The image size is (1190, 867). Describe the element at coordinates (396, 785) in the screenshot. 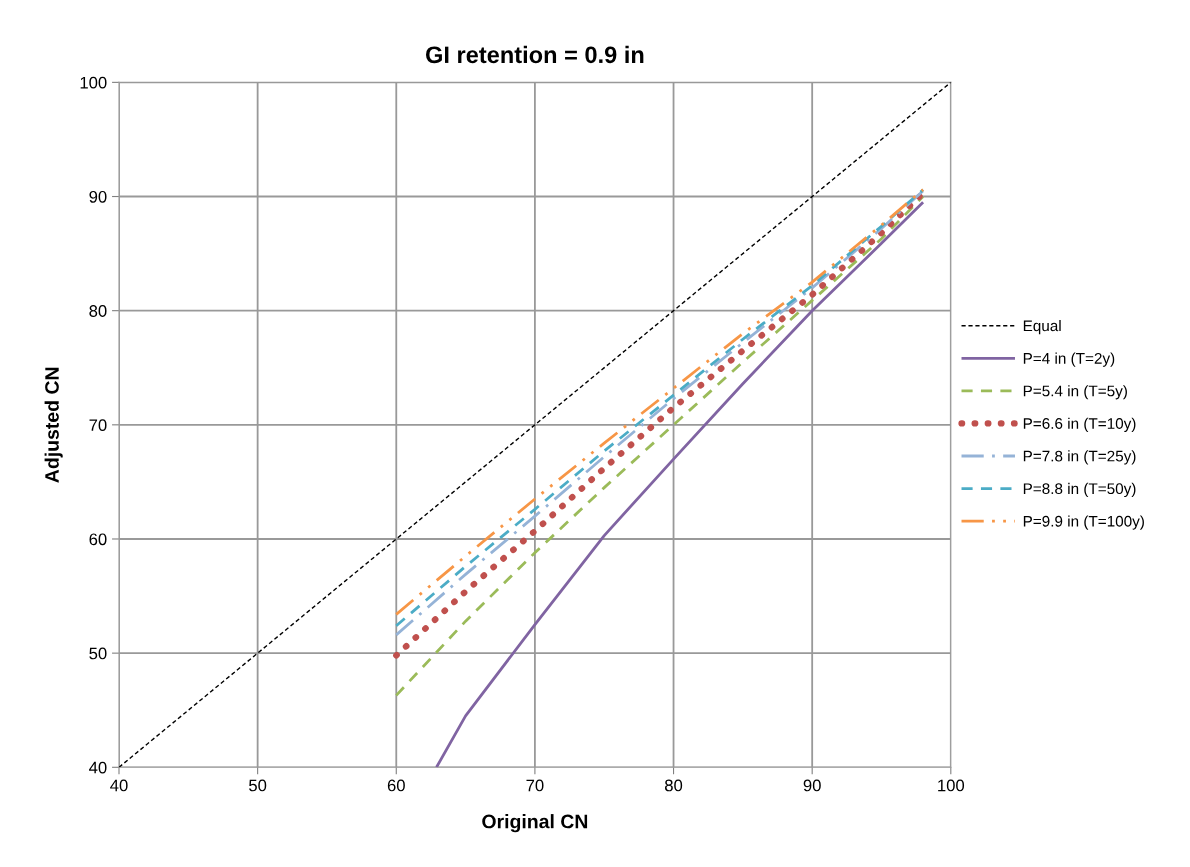

I see `x-tick-label: 60` at that location.